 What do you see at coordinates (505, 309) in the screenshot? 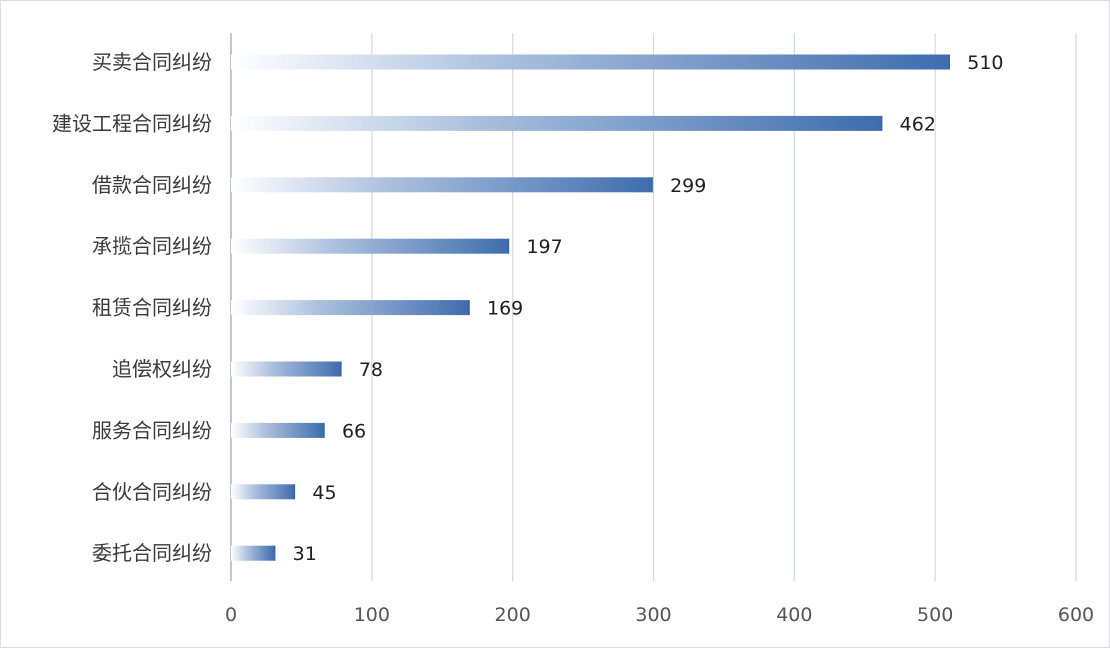
I see `data-label-4: 169` at bounding box center [505, 309].